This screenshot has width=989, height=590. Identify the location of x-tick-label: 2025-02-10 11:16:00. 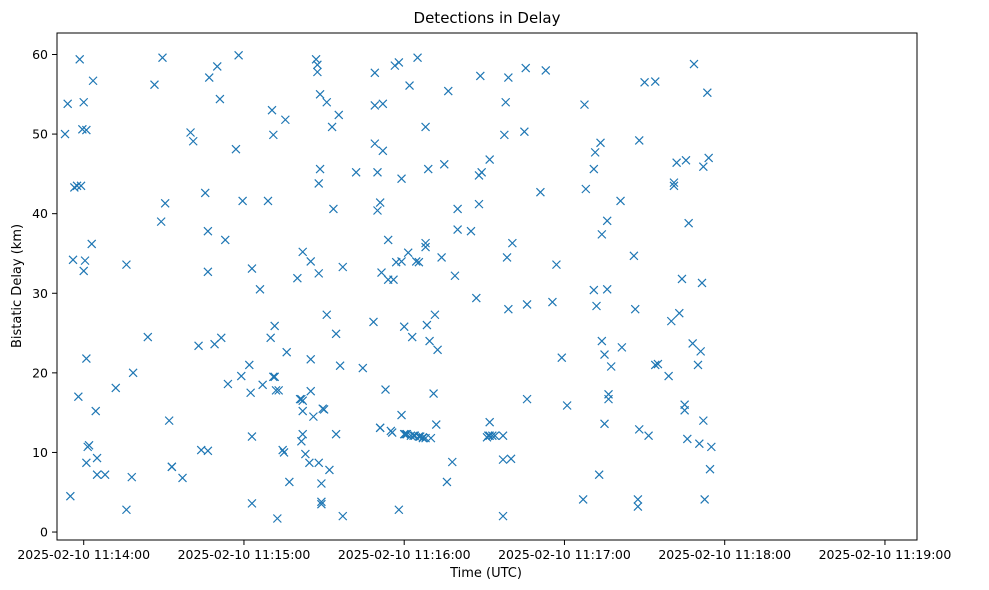
(404, 554).